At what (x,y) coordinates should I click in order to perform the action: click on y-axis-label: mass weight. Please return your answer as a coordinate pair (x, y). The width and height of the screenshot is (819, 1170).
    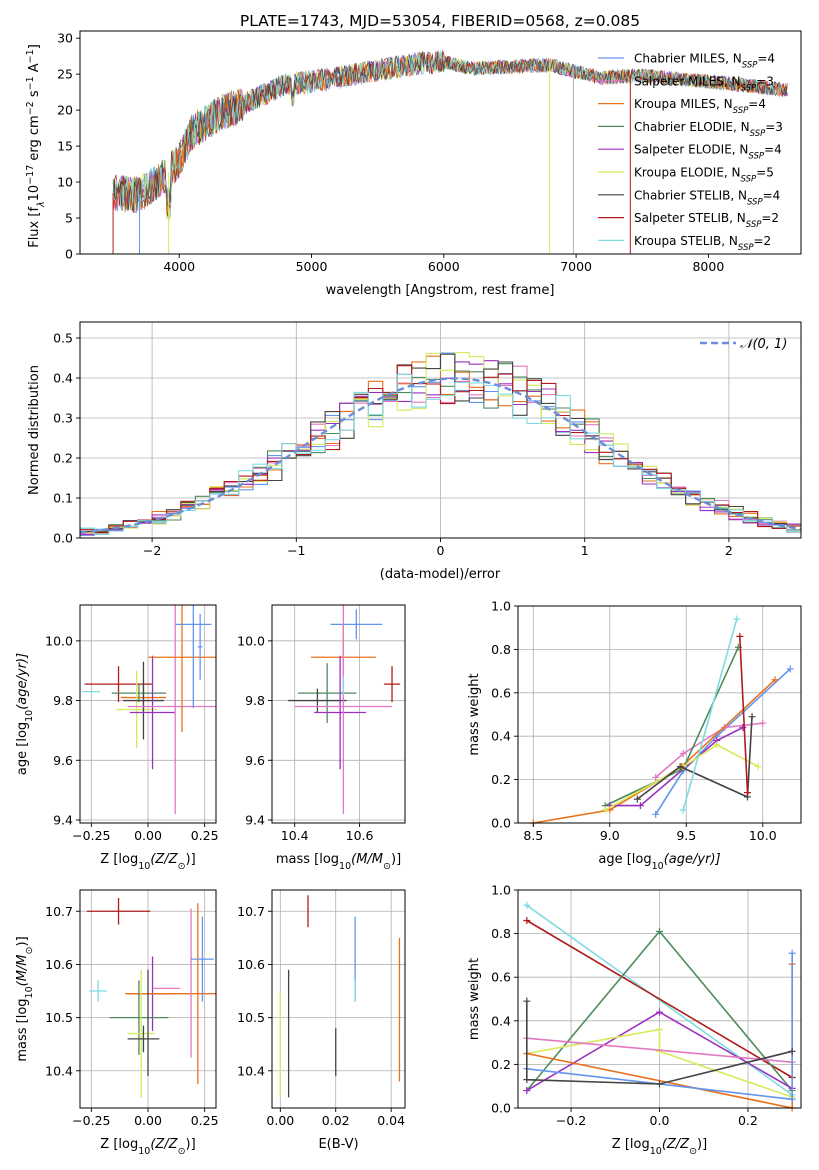
    Looking at the image, I should click on (474, 999).